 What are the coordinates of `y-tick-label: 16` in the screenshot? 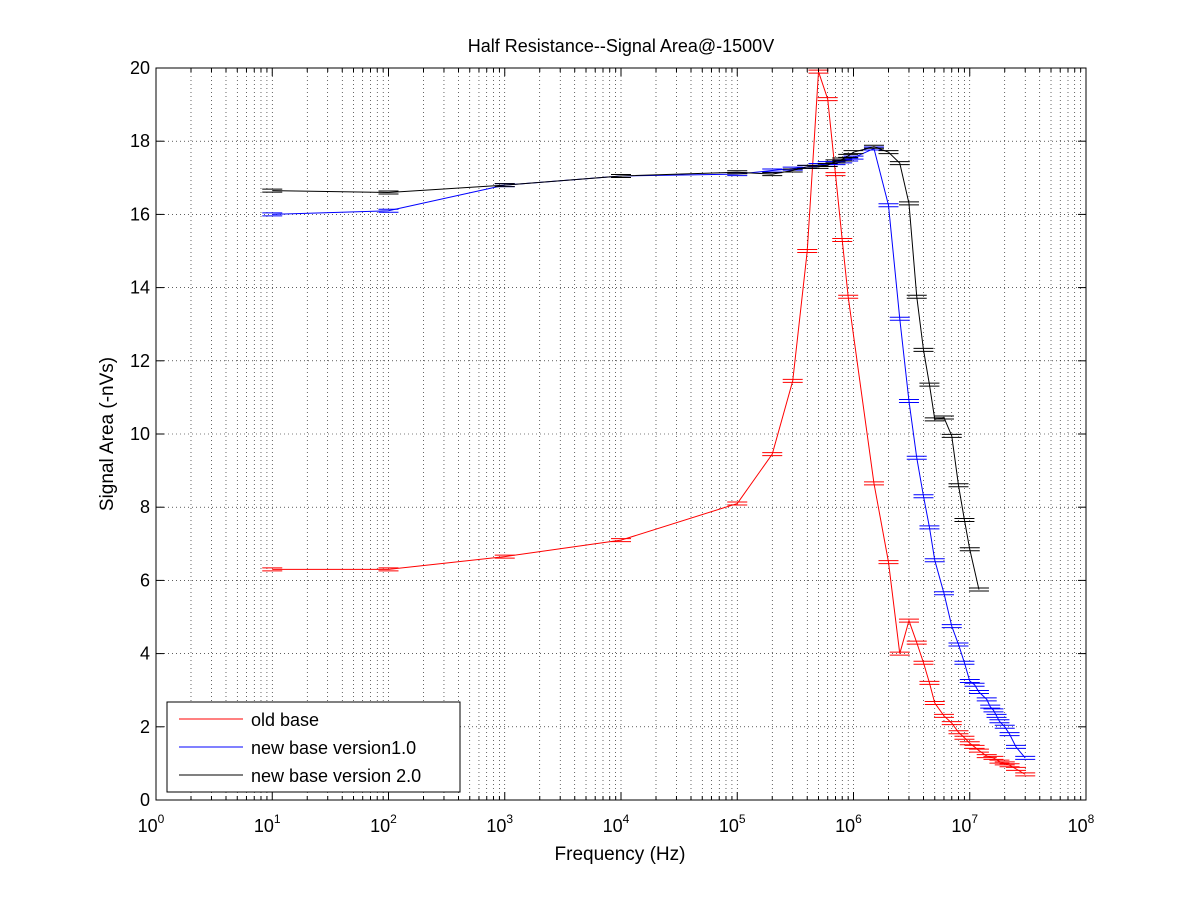 It's located at (140, 214).